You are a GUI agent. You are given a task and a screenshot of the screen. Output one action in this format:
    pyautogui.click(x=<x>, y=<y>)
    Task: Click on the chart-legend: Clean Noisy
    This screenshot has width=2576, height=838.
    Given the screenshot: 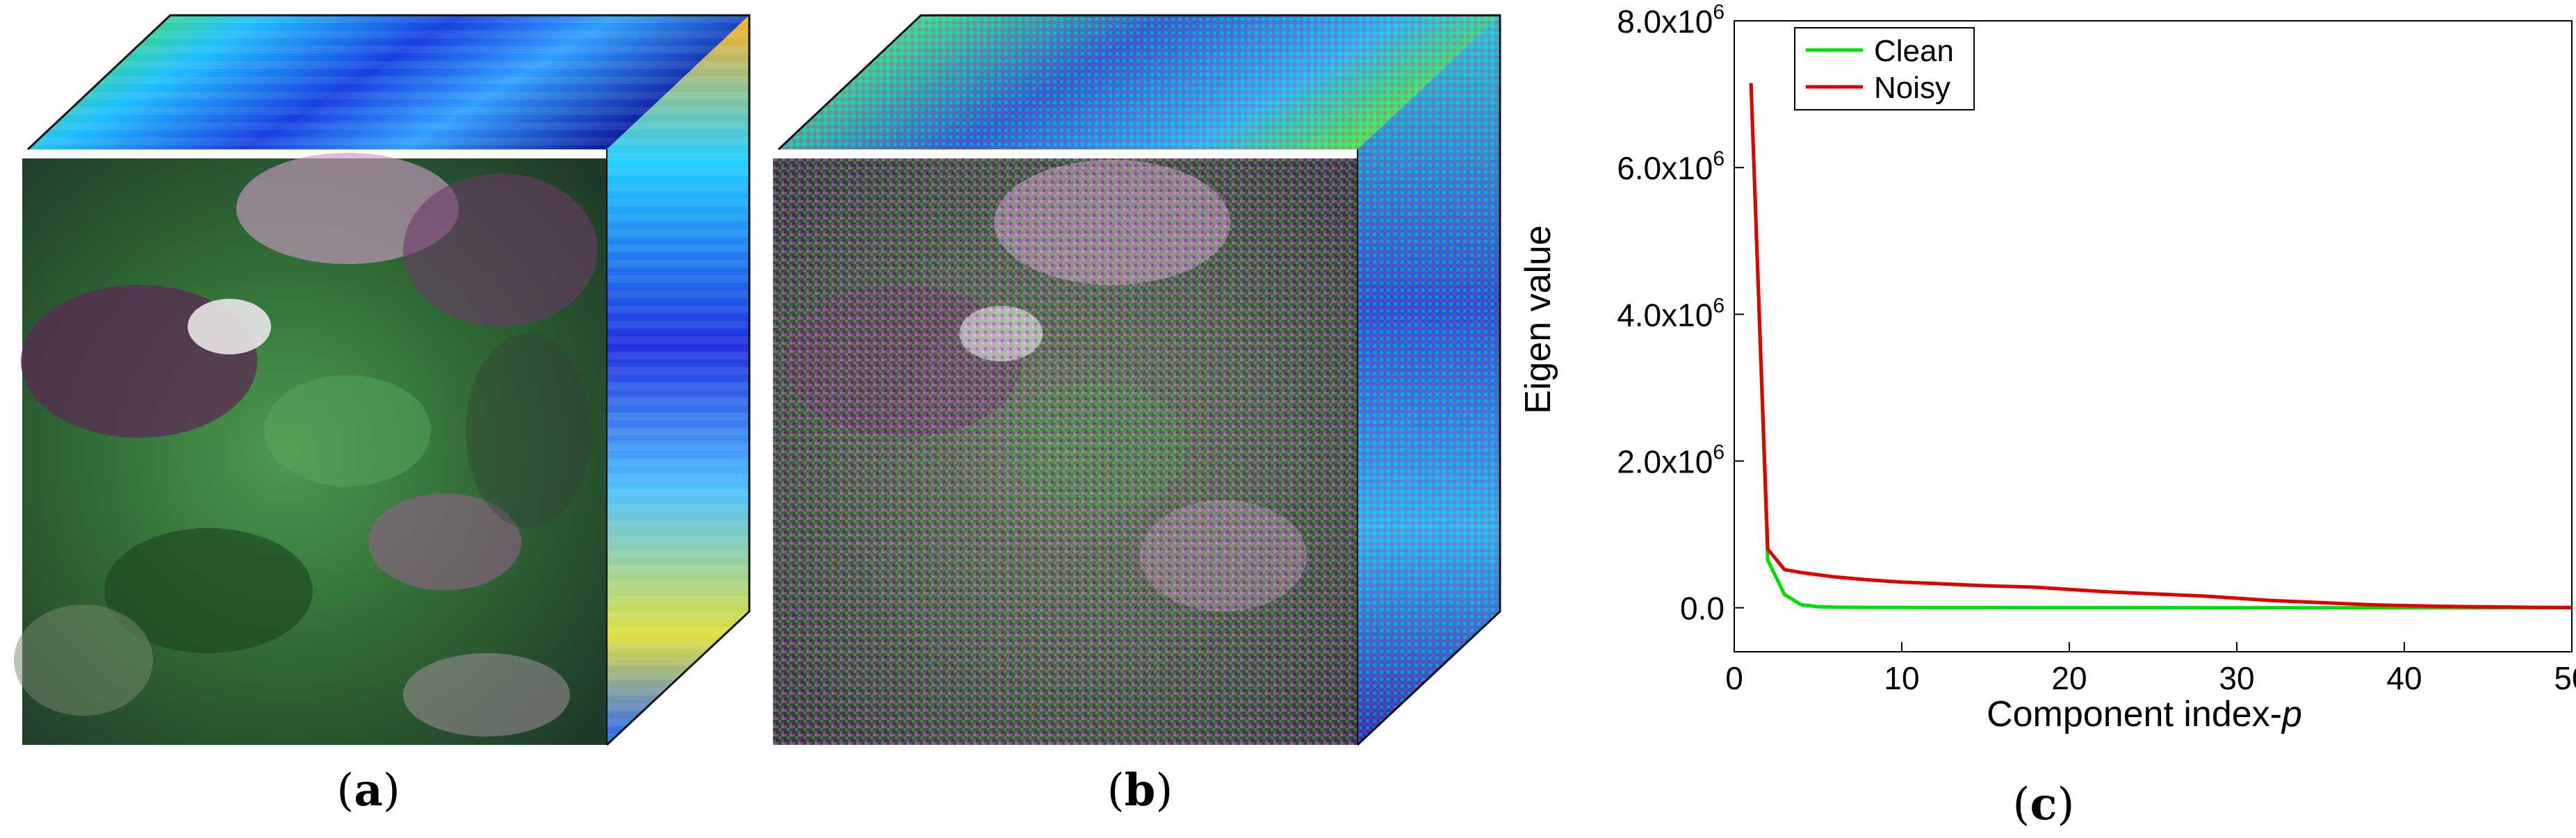 What is the action you would take?
    pyautogui.click(x=1884, y=68)
    